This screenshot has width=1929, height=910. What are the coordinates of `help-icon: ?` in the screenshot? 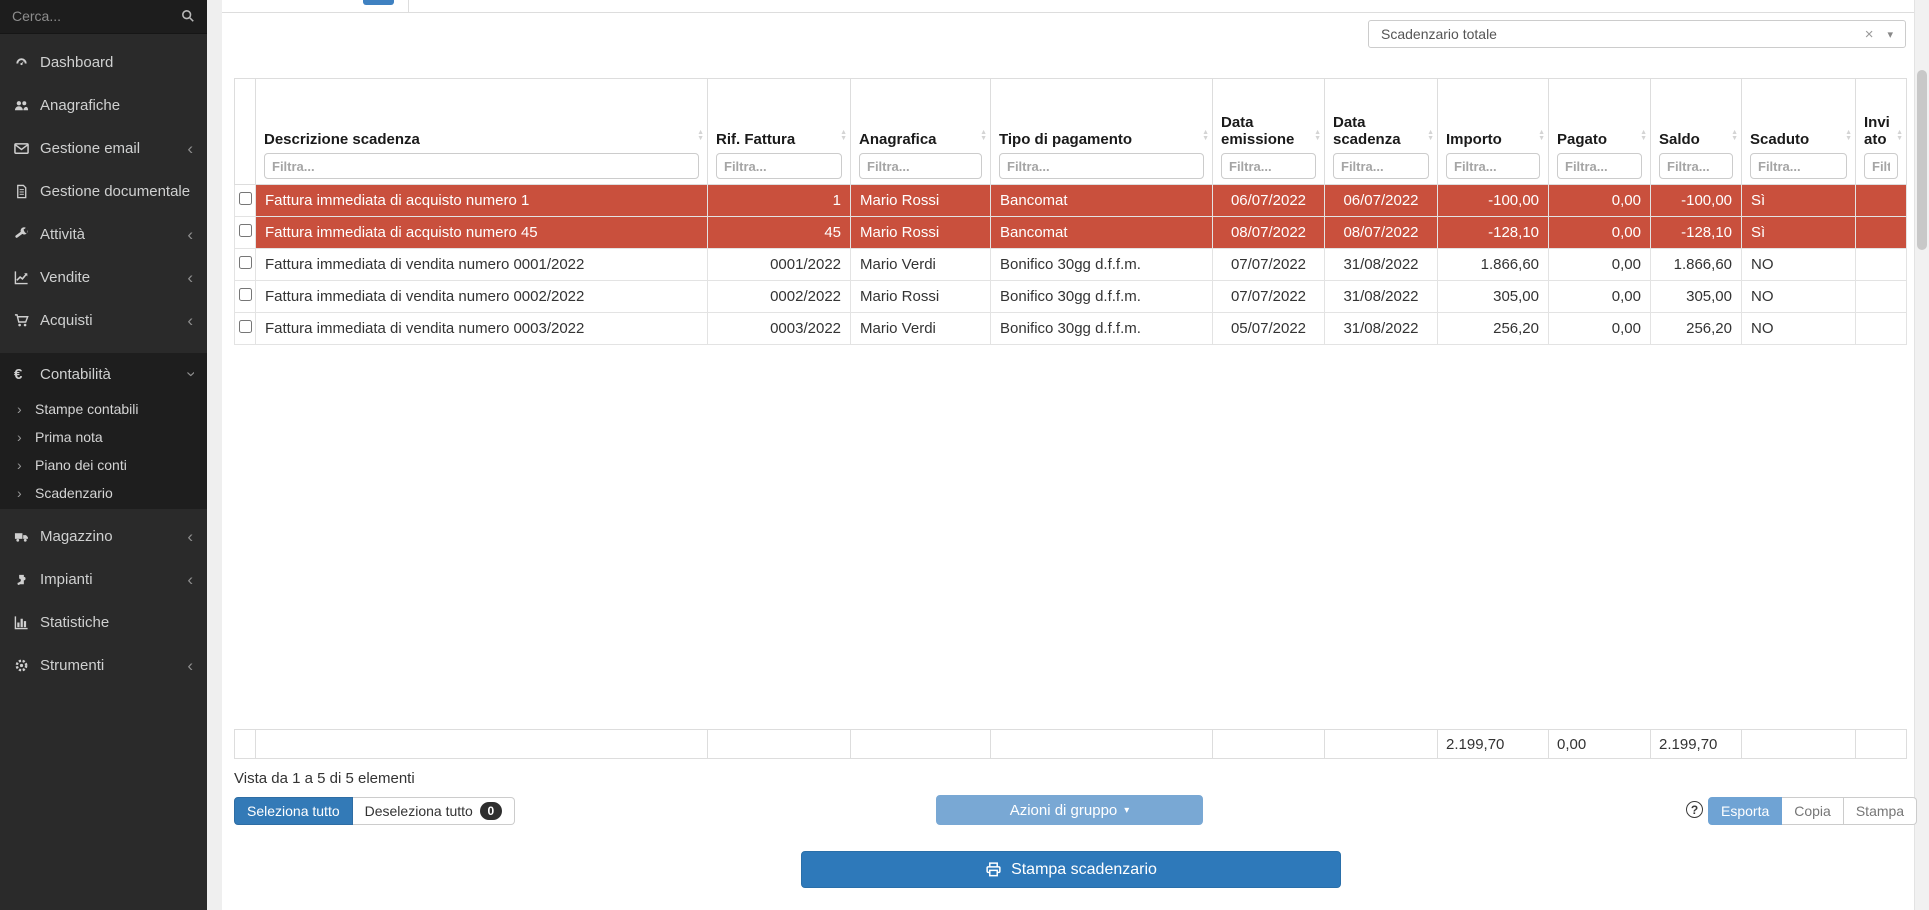 It's located at (1694, 809).